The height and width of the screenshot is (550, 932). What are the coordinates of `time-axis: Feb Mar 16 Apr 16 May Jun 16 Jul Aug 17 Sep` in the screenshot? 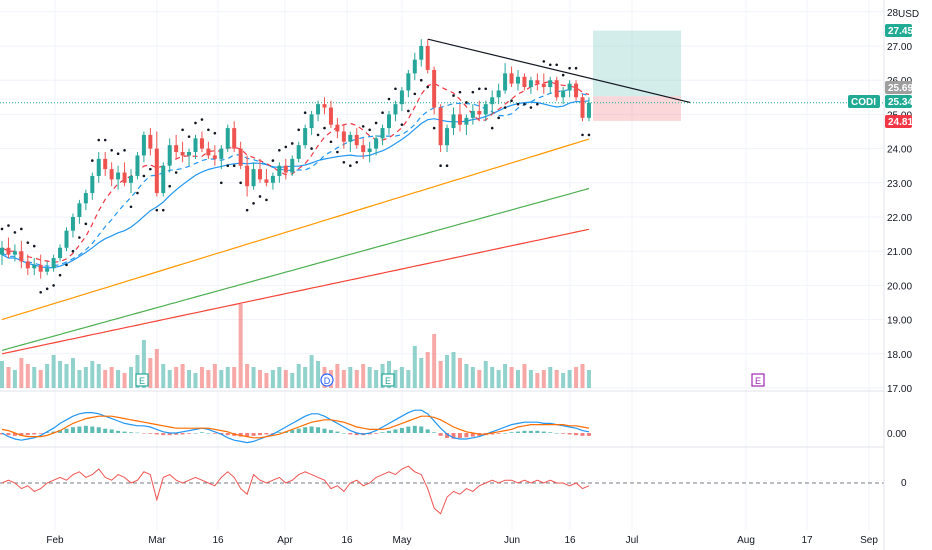 It's located at (462, 540).